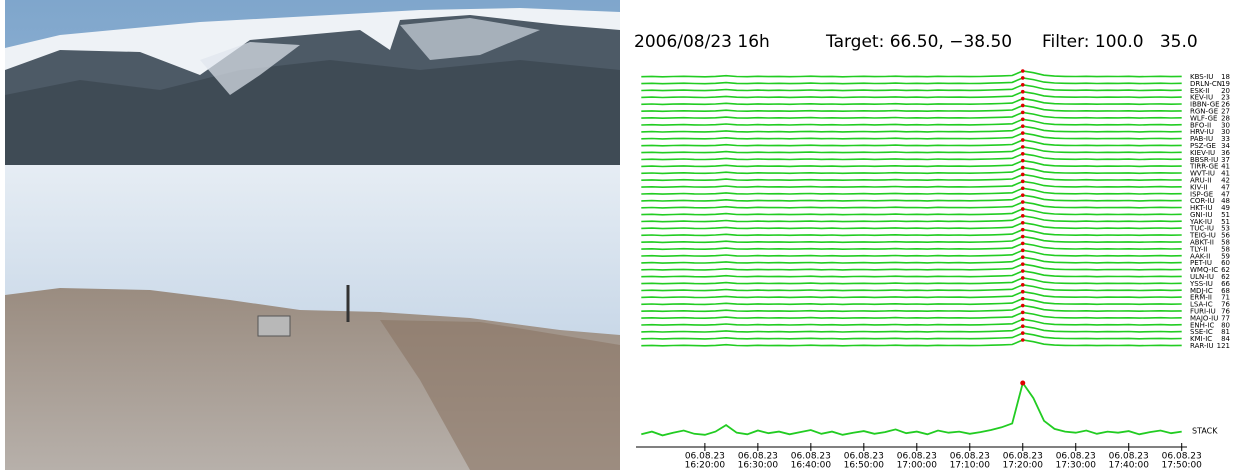  What do you see at coordinates (1199, 187) in the screenshot?
I see `station-name: KIV-II` at bounding box center [1199, 187].